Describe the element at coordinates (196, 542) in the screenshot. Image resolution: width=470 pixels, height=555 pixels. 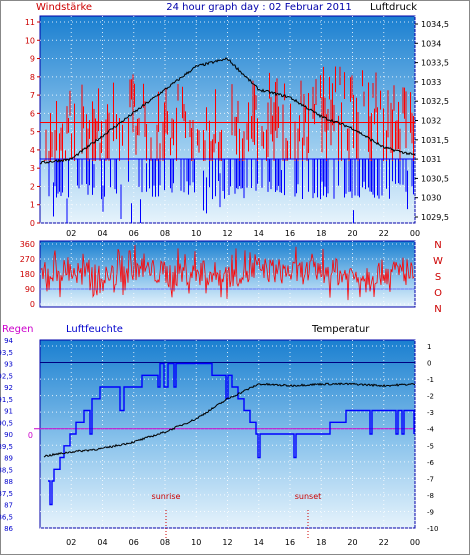
I see `bottom-x-tick-label: 10` at that location.